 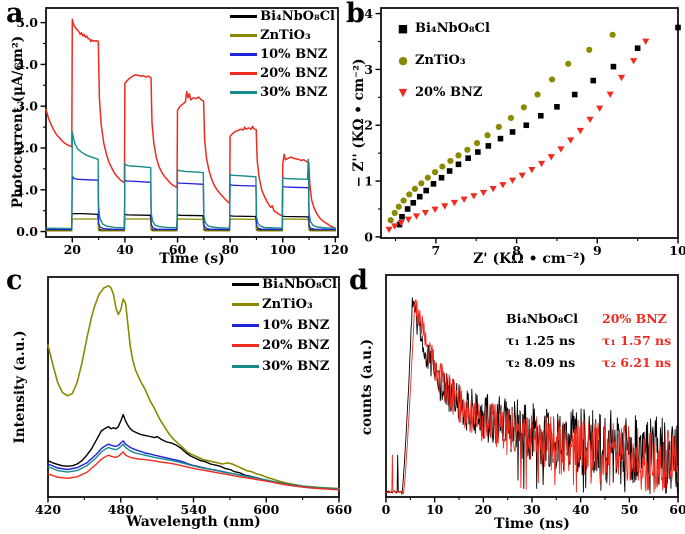 What do you see at coordinates (191, 203) in the screenshot?
I see `series-10% BNZ` at bounding box center [191, 203].